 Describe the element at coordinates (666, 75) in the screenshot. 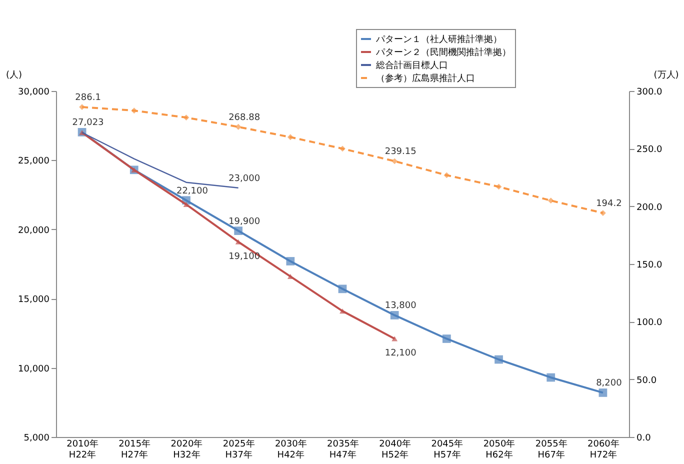

I see `y2-axis-title: (万人)` at that location.